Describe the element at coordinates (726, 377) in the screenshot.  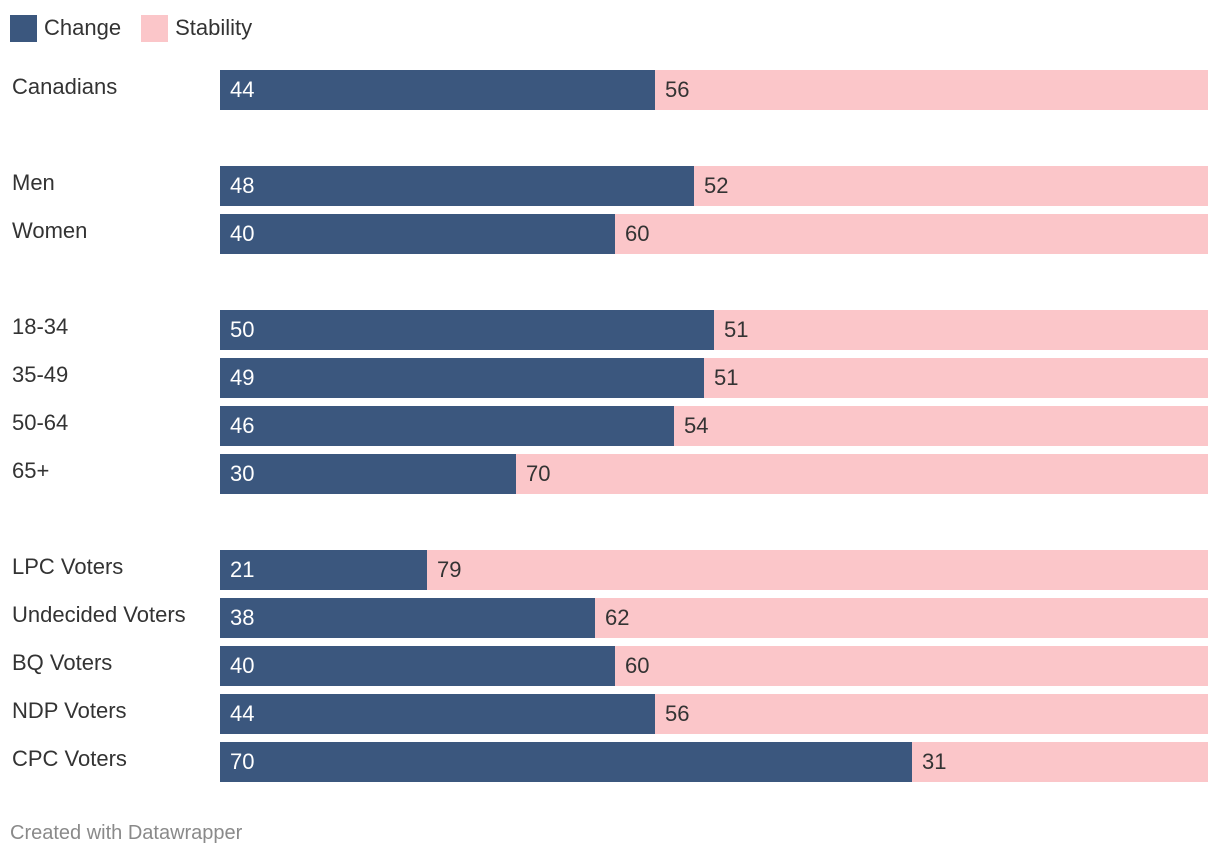
I see `value-label-stability-35-49: 51` at that location.